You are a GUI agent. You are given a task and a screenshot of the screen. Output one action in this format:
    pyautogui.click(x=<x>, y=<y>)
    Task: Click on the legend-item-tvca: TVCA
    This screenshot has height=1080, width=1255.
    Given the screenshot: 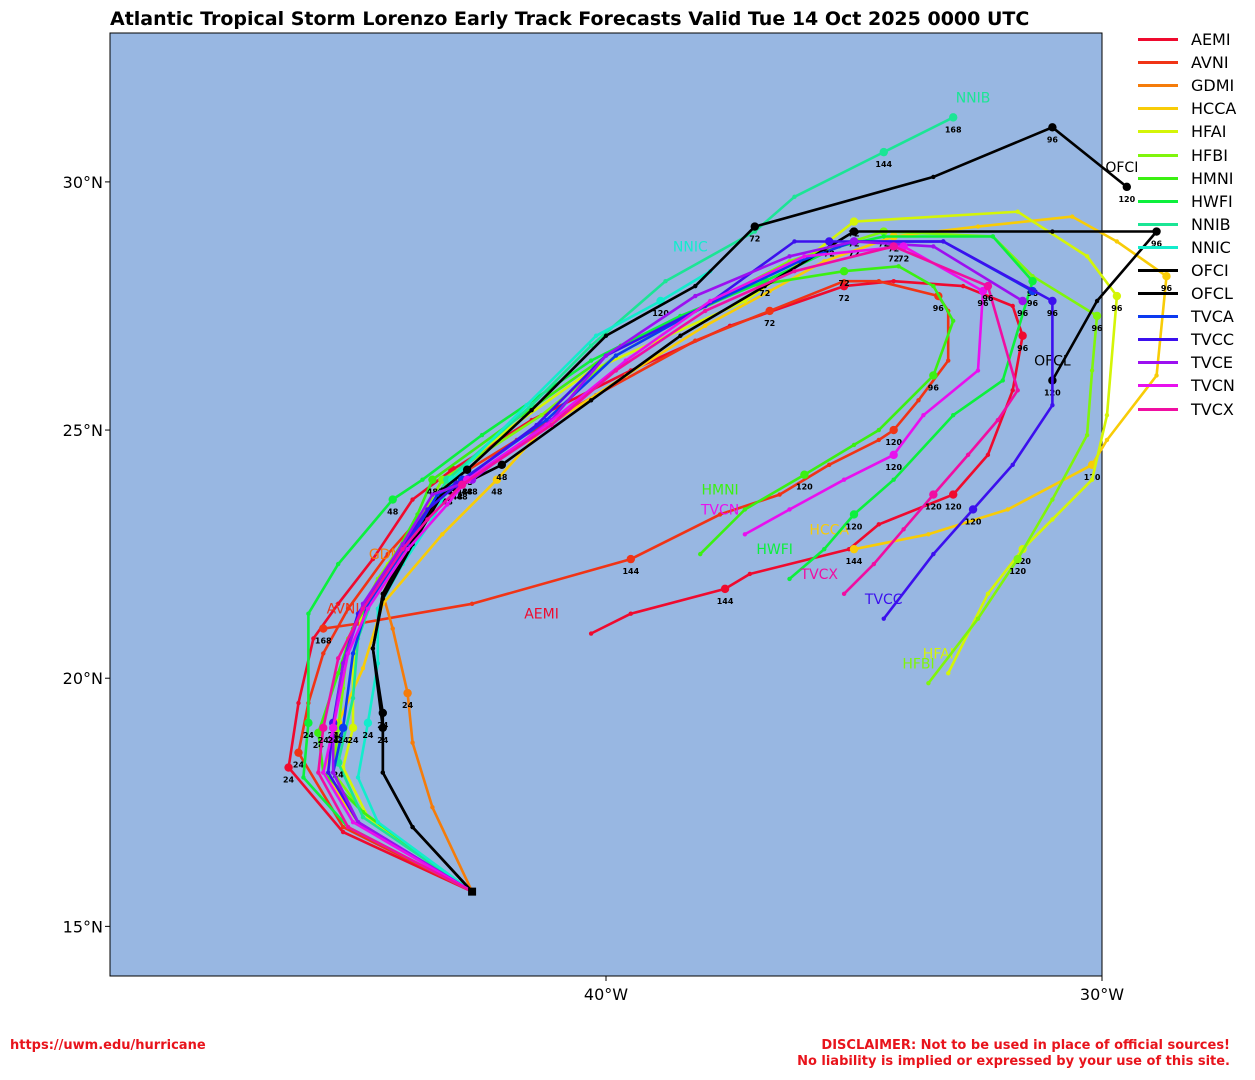 What is the action you would take?
    pyautogui.click(x=1187, y=316)
    